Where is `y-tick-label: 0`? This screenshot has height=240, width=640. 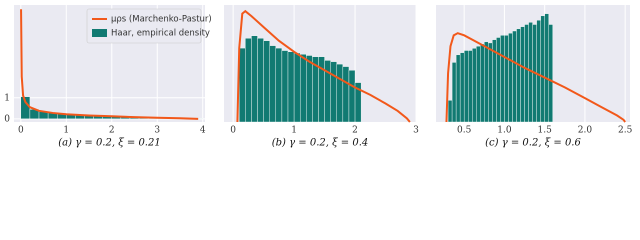 y-tick-label: 0 is located at coordinates (7, 119).